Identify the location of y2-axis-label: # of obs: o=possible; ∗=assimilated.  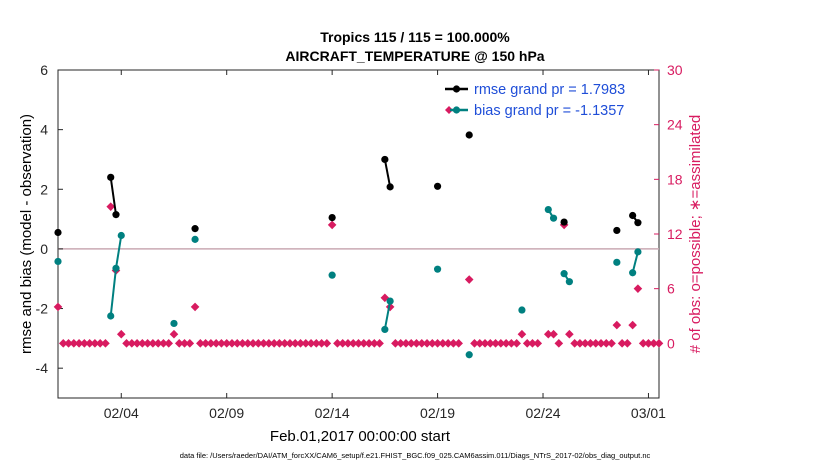
(695, 234).